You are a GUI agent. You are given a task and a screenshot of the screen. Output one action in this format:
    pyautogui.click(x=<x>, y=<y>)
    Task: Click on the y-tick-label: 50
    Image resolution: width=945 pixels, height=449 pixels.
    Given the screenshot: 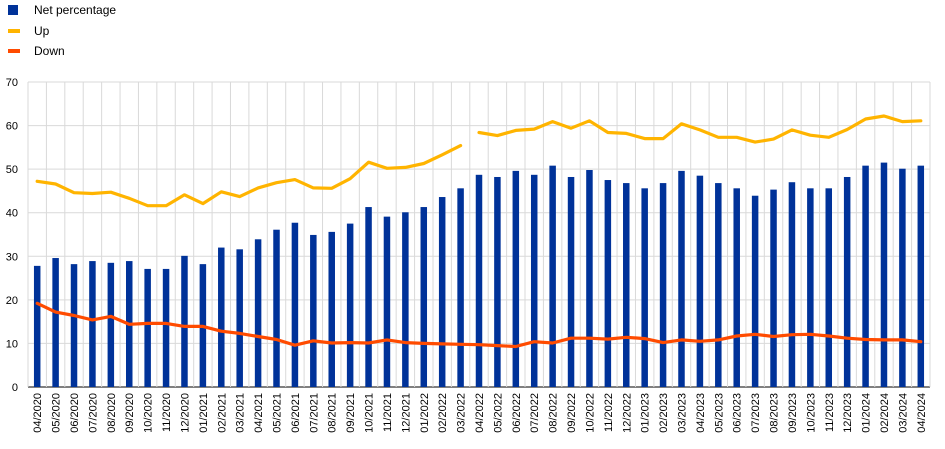 What is the action you would take?
    pyautogui.click(x=12, y=170)
    